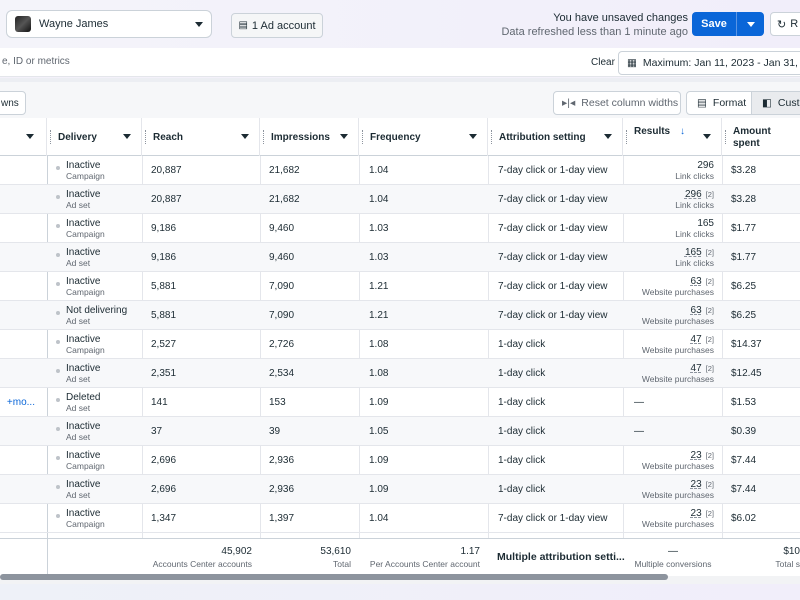 Image resolution: width=800 pixels, height=600 pixels. Describe the element at coordinates (719, 103) in the screenshot. I see `format-button: ▤ Format` at that location.